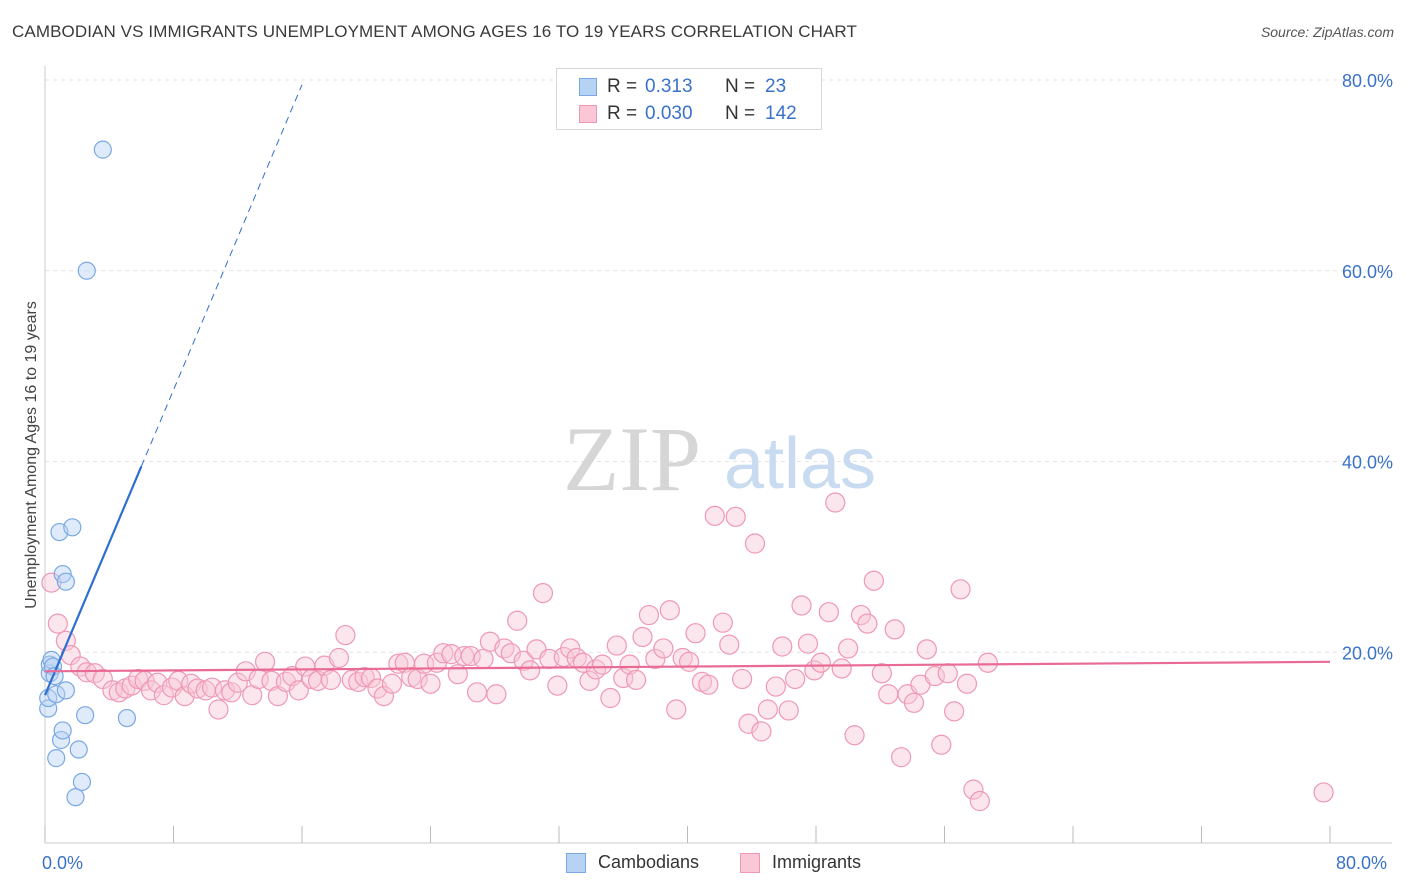  I want to click on y-tick-labels: 20.0% 40.0% 60.0% 80.0%, so click(1367, 367).